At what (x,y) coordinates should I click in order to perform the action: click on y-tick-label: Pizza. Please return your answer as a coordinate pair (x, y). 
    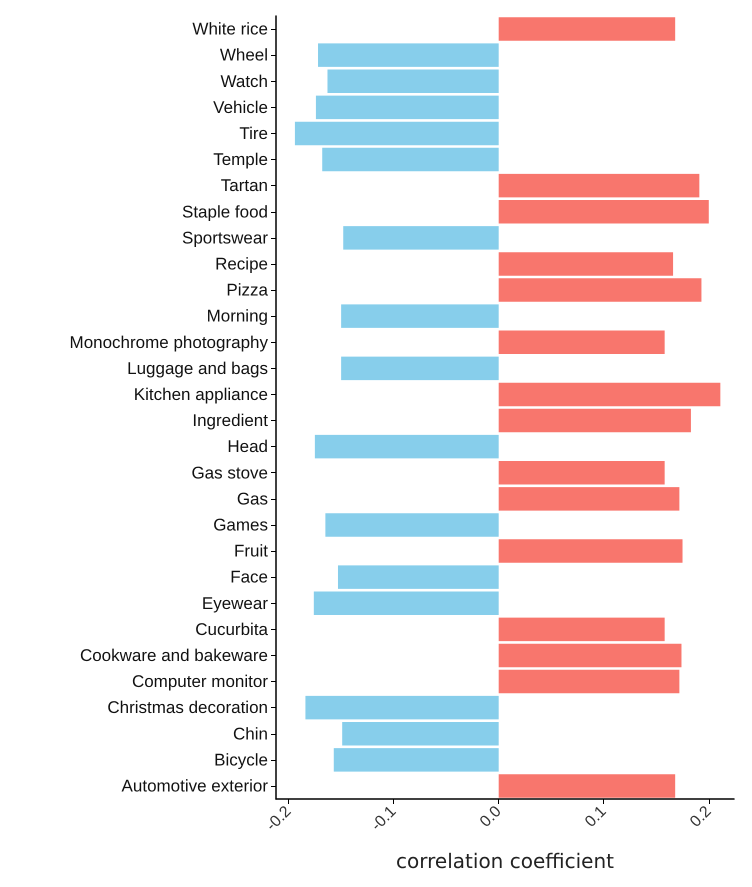
    Looking at the image, I should click on (247, 290).